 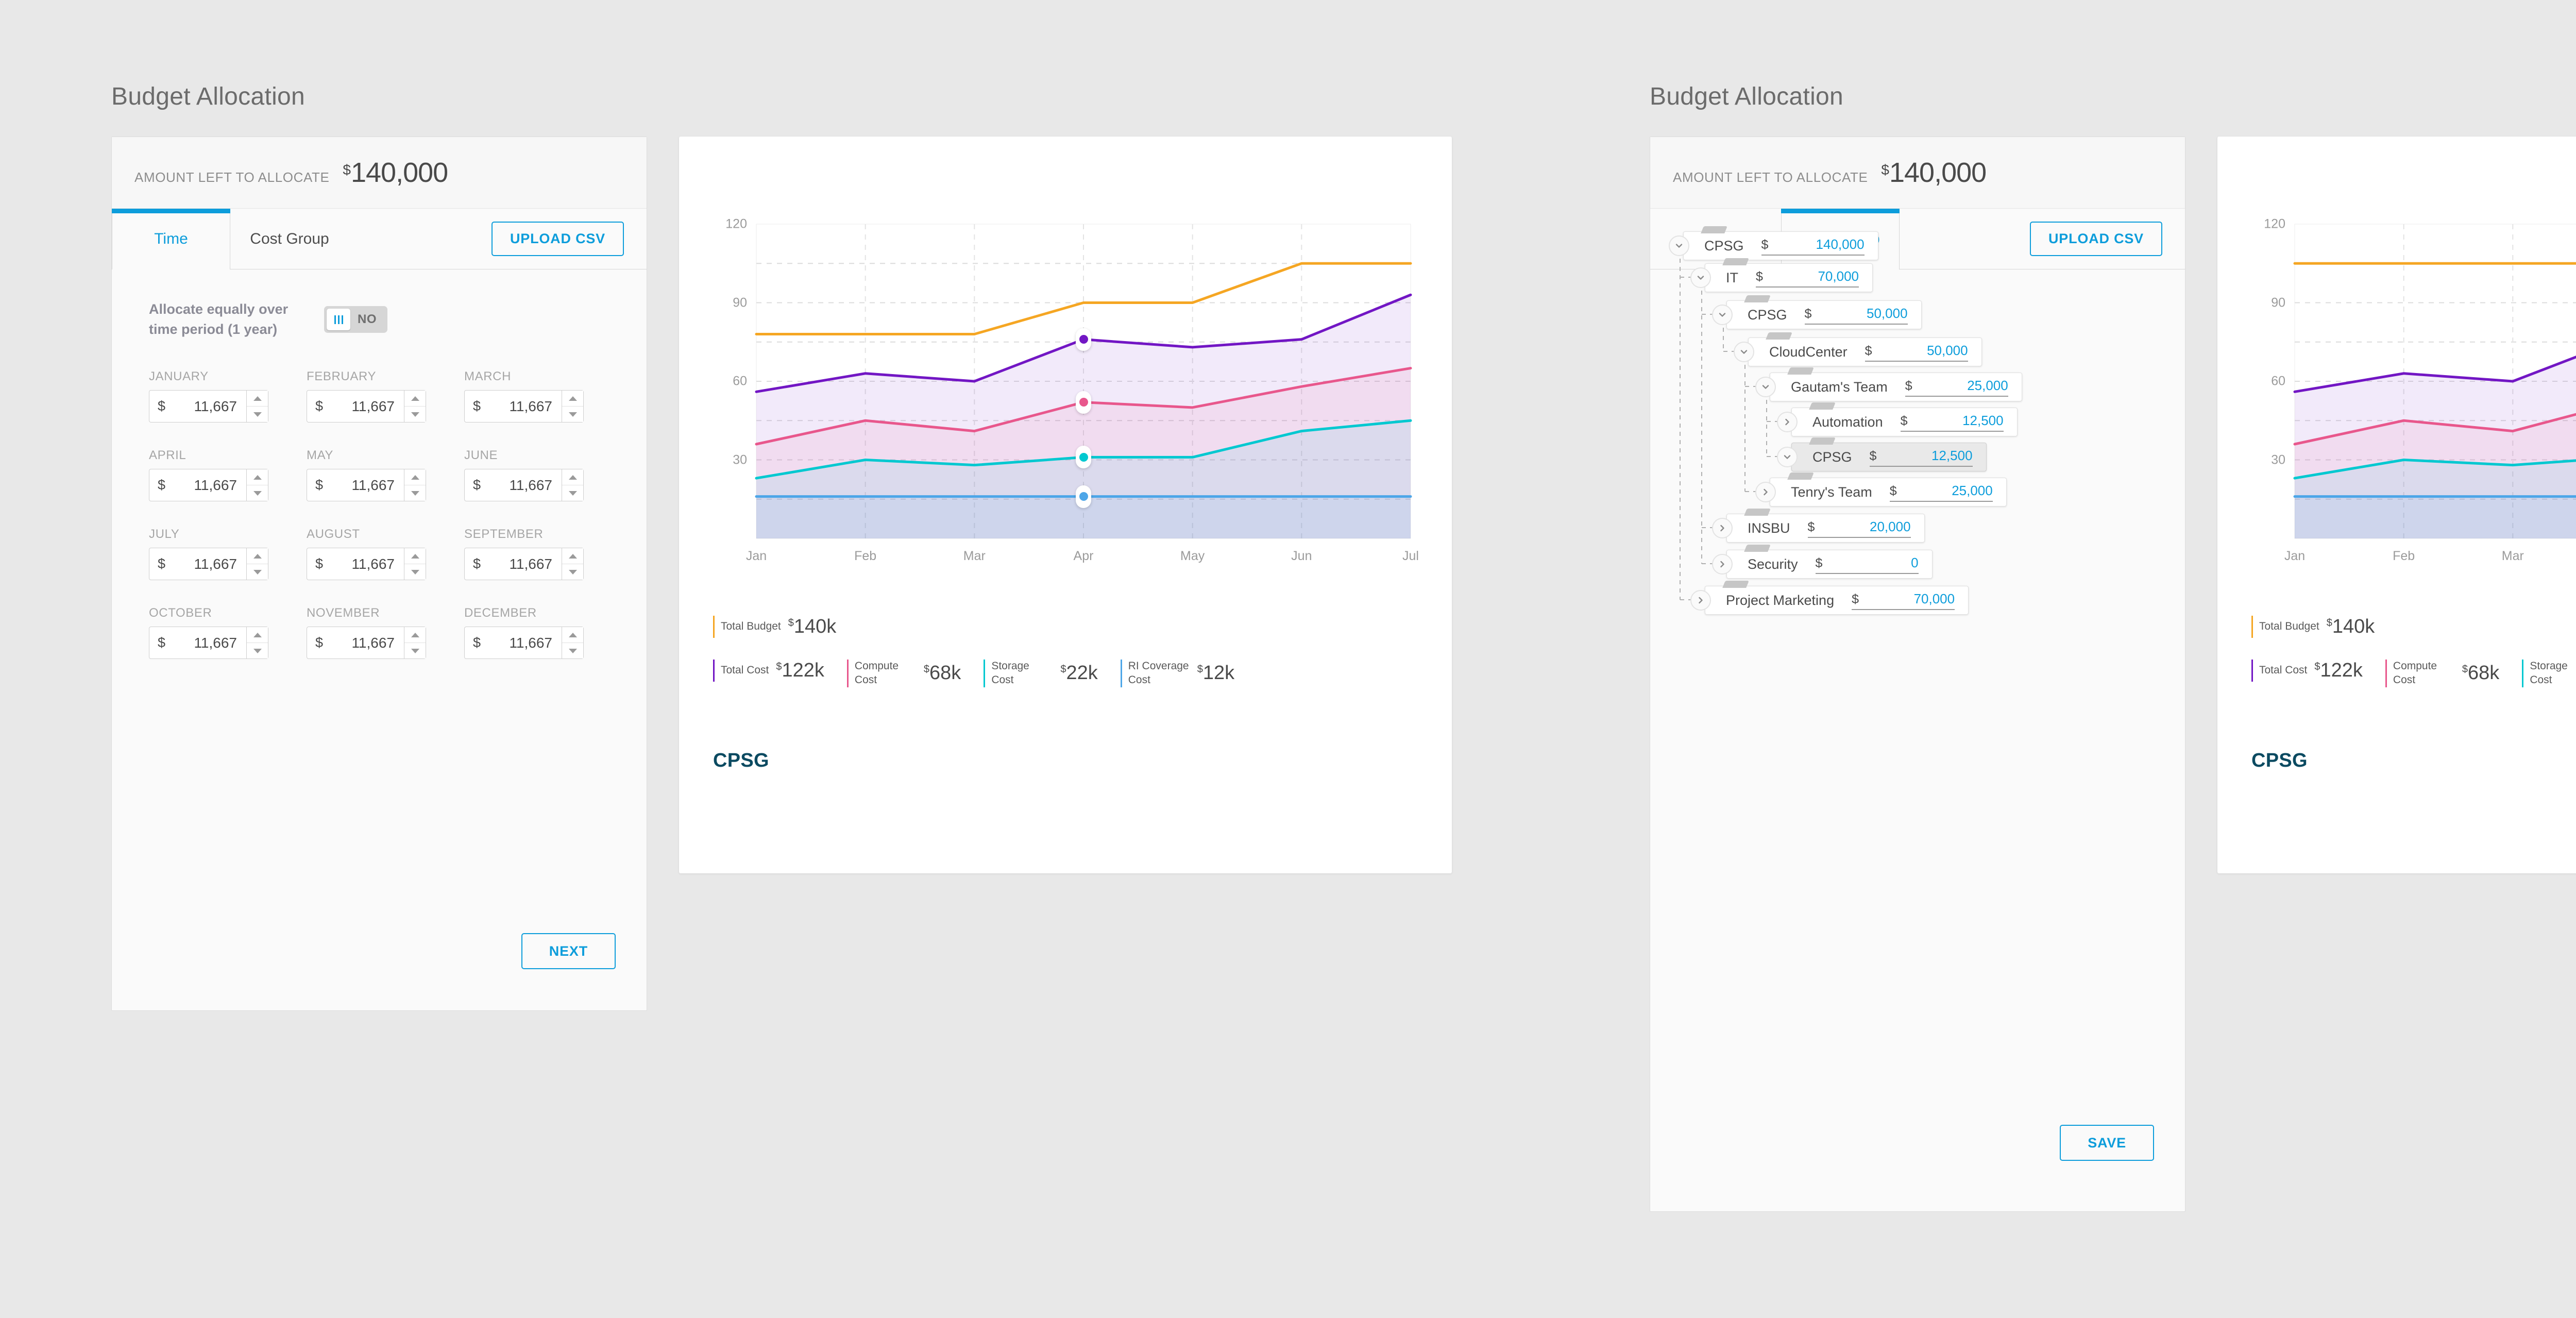 I want to click on save-button: SAVE, so click(x=2107, y=1143).